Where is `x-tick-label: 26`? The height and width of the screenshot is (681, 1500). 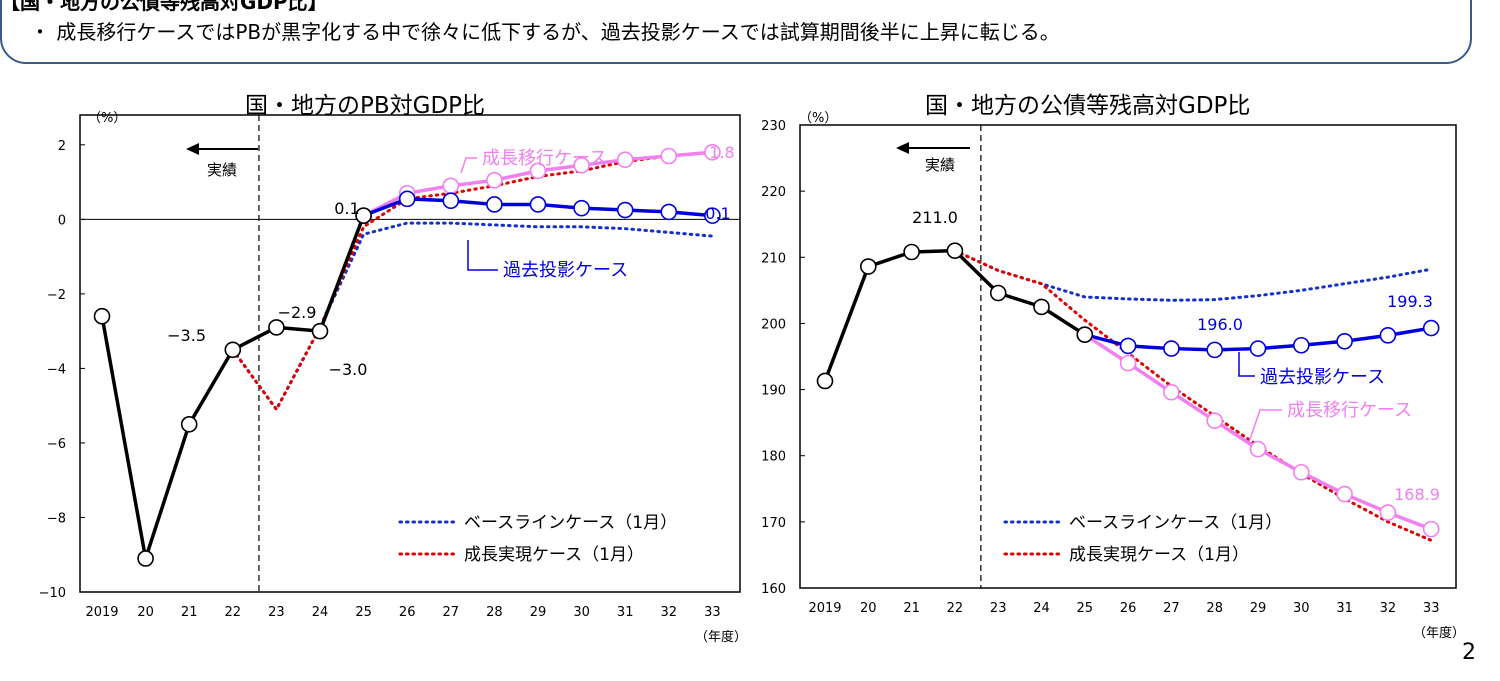 x-tick-label: 26 is located at coordinates (1128, 608).